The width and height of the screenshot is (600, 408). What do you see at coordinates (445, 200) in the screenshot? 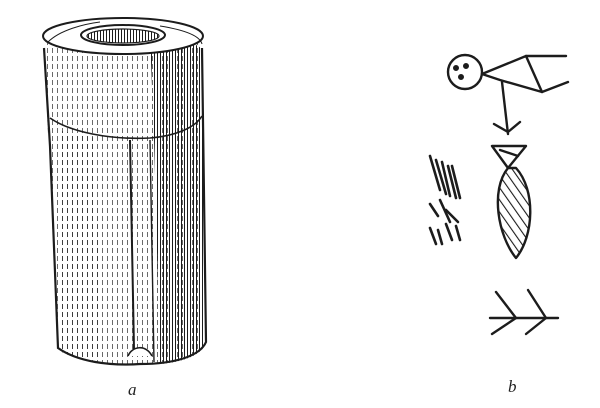
I see `tally-marks` at bounding box center [445, 200].